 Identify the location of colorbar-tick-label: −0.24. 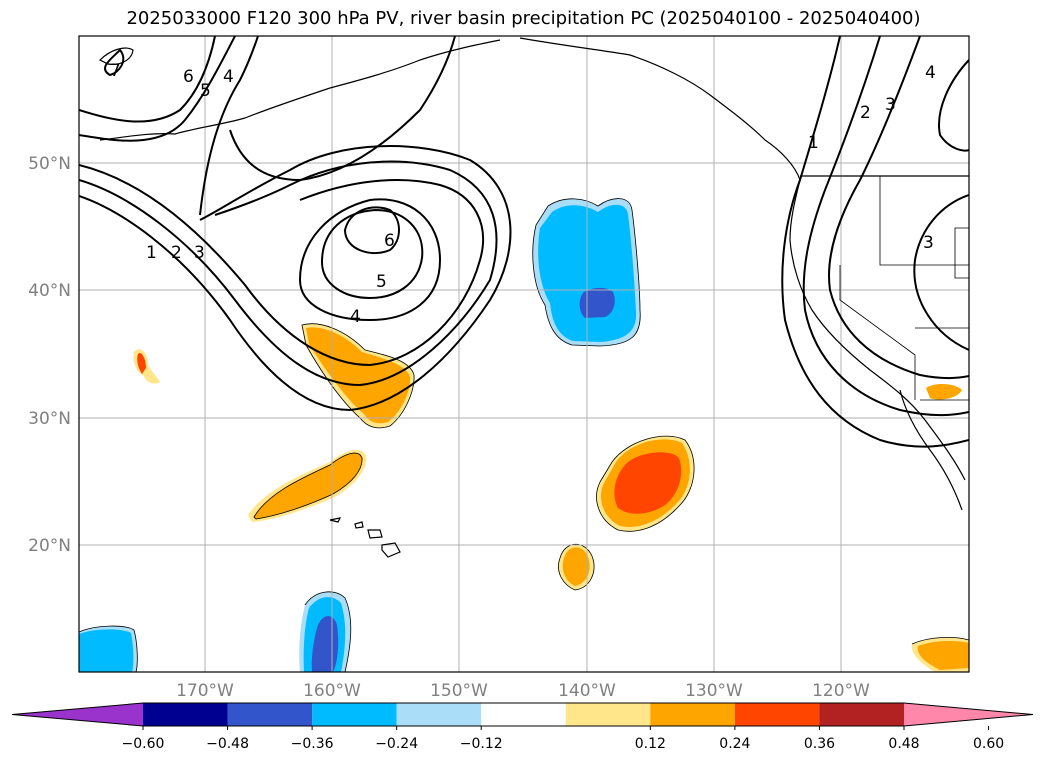
(396, 744).